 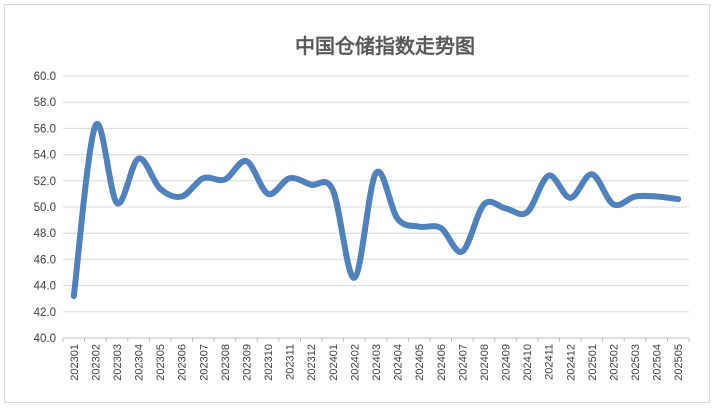 I want to click on x-tick-label: 202502, so click(x=614, y=362).